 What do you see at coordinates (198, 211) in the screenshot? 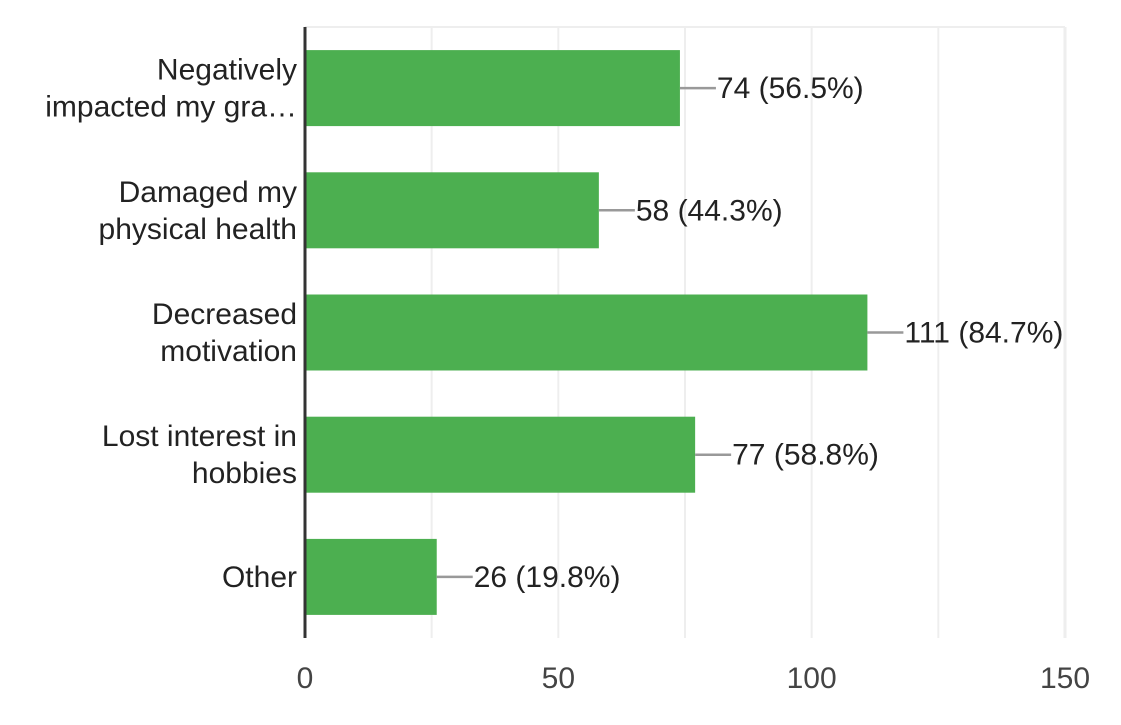
I see `category-label: Damaged my physical health` at bounding box center [198, 211].